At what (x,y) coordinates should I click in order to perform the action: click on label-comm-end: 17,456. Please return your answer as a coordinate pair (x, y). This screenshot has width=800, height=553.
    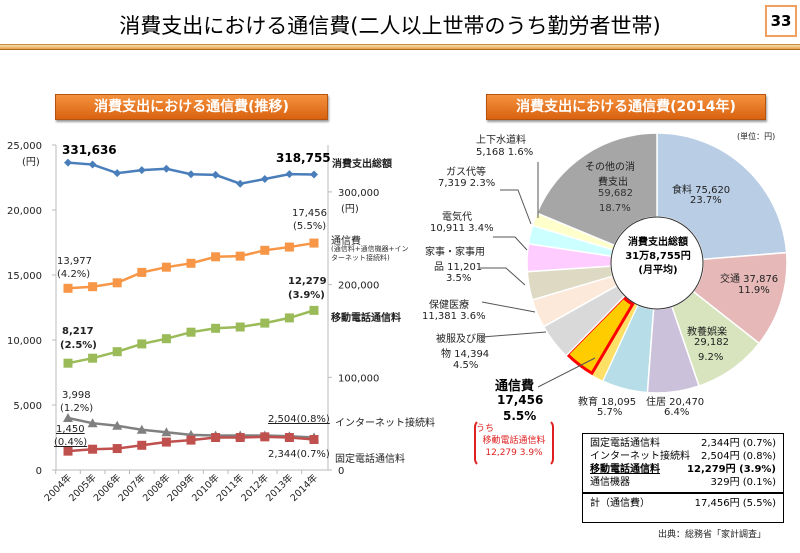
    Looking at the image, I should click on (309, 213).